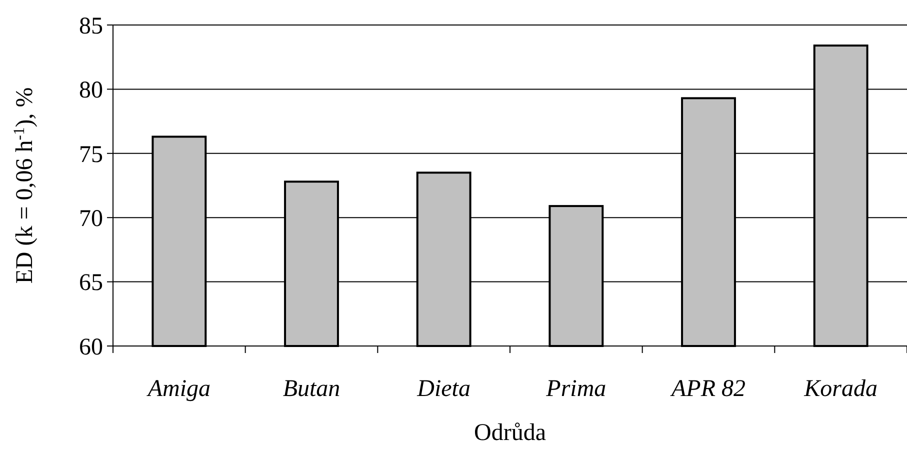 The image size is (907, 451). What do you see at coordinates (91, 347) in the screenshot?
I see `y-tick-label: 60` at bounding box center [91, 347].